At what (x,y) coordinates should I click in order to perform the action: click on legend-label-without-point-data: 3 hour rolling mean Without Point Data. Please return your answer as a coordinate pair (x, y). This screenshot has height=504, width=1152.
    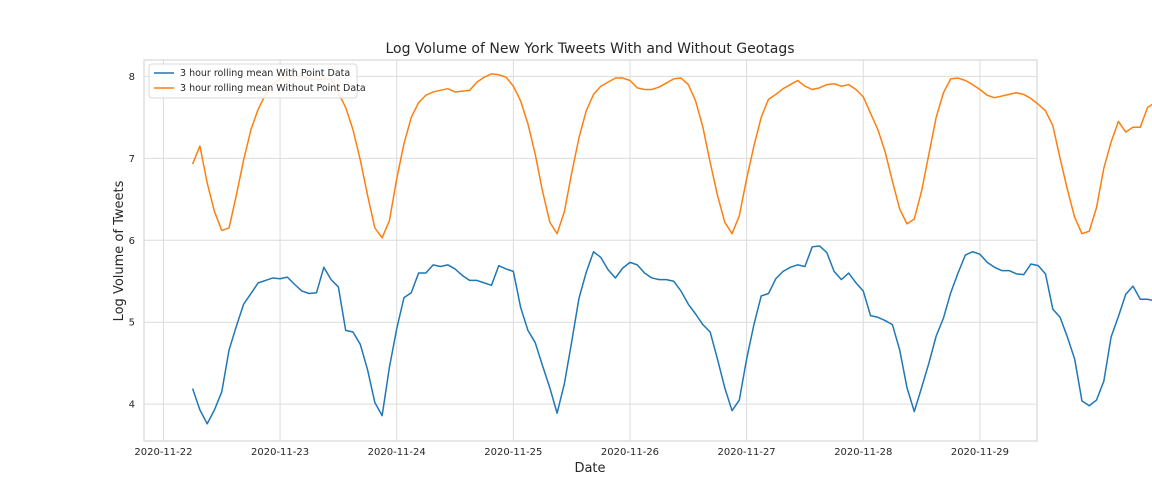
    Looking at the image, I should click on (273, 88).